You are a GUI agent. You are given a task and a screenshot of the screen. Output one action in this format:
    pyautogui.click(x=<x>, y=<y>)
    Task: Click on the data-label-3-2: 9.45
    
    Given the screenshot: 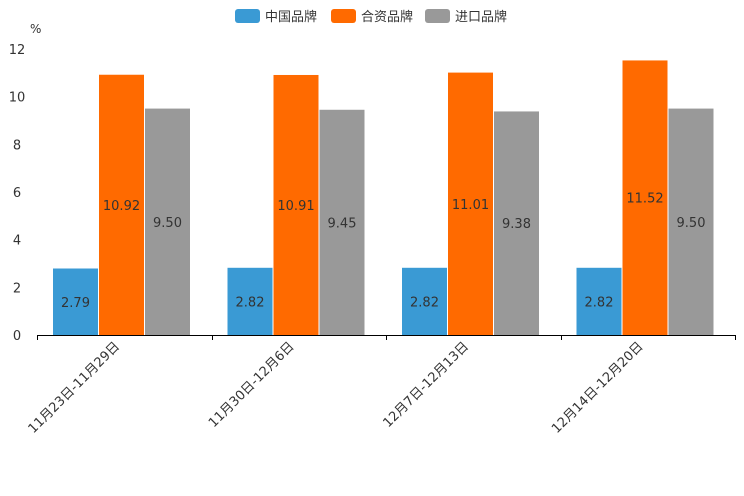 What is the action you would take?
    pyautogui.click(x=342, y=223)
    